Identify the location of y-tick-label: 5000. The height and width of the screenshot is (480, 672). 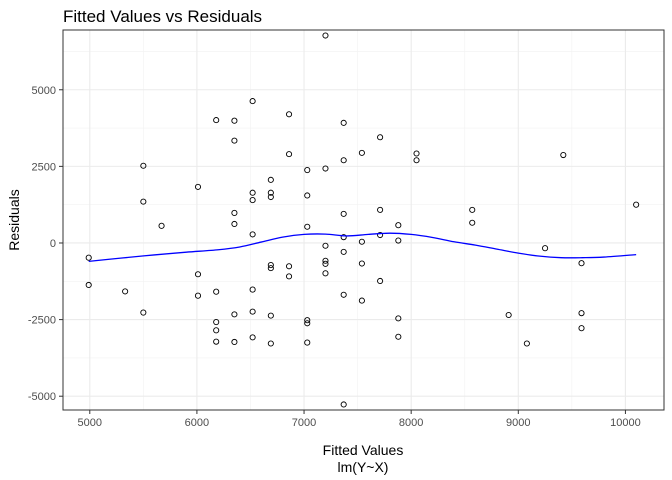
(44, 91).